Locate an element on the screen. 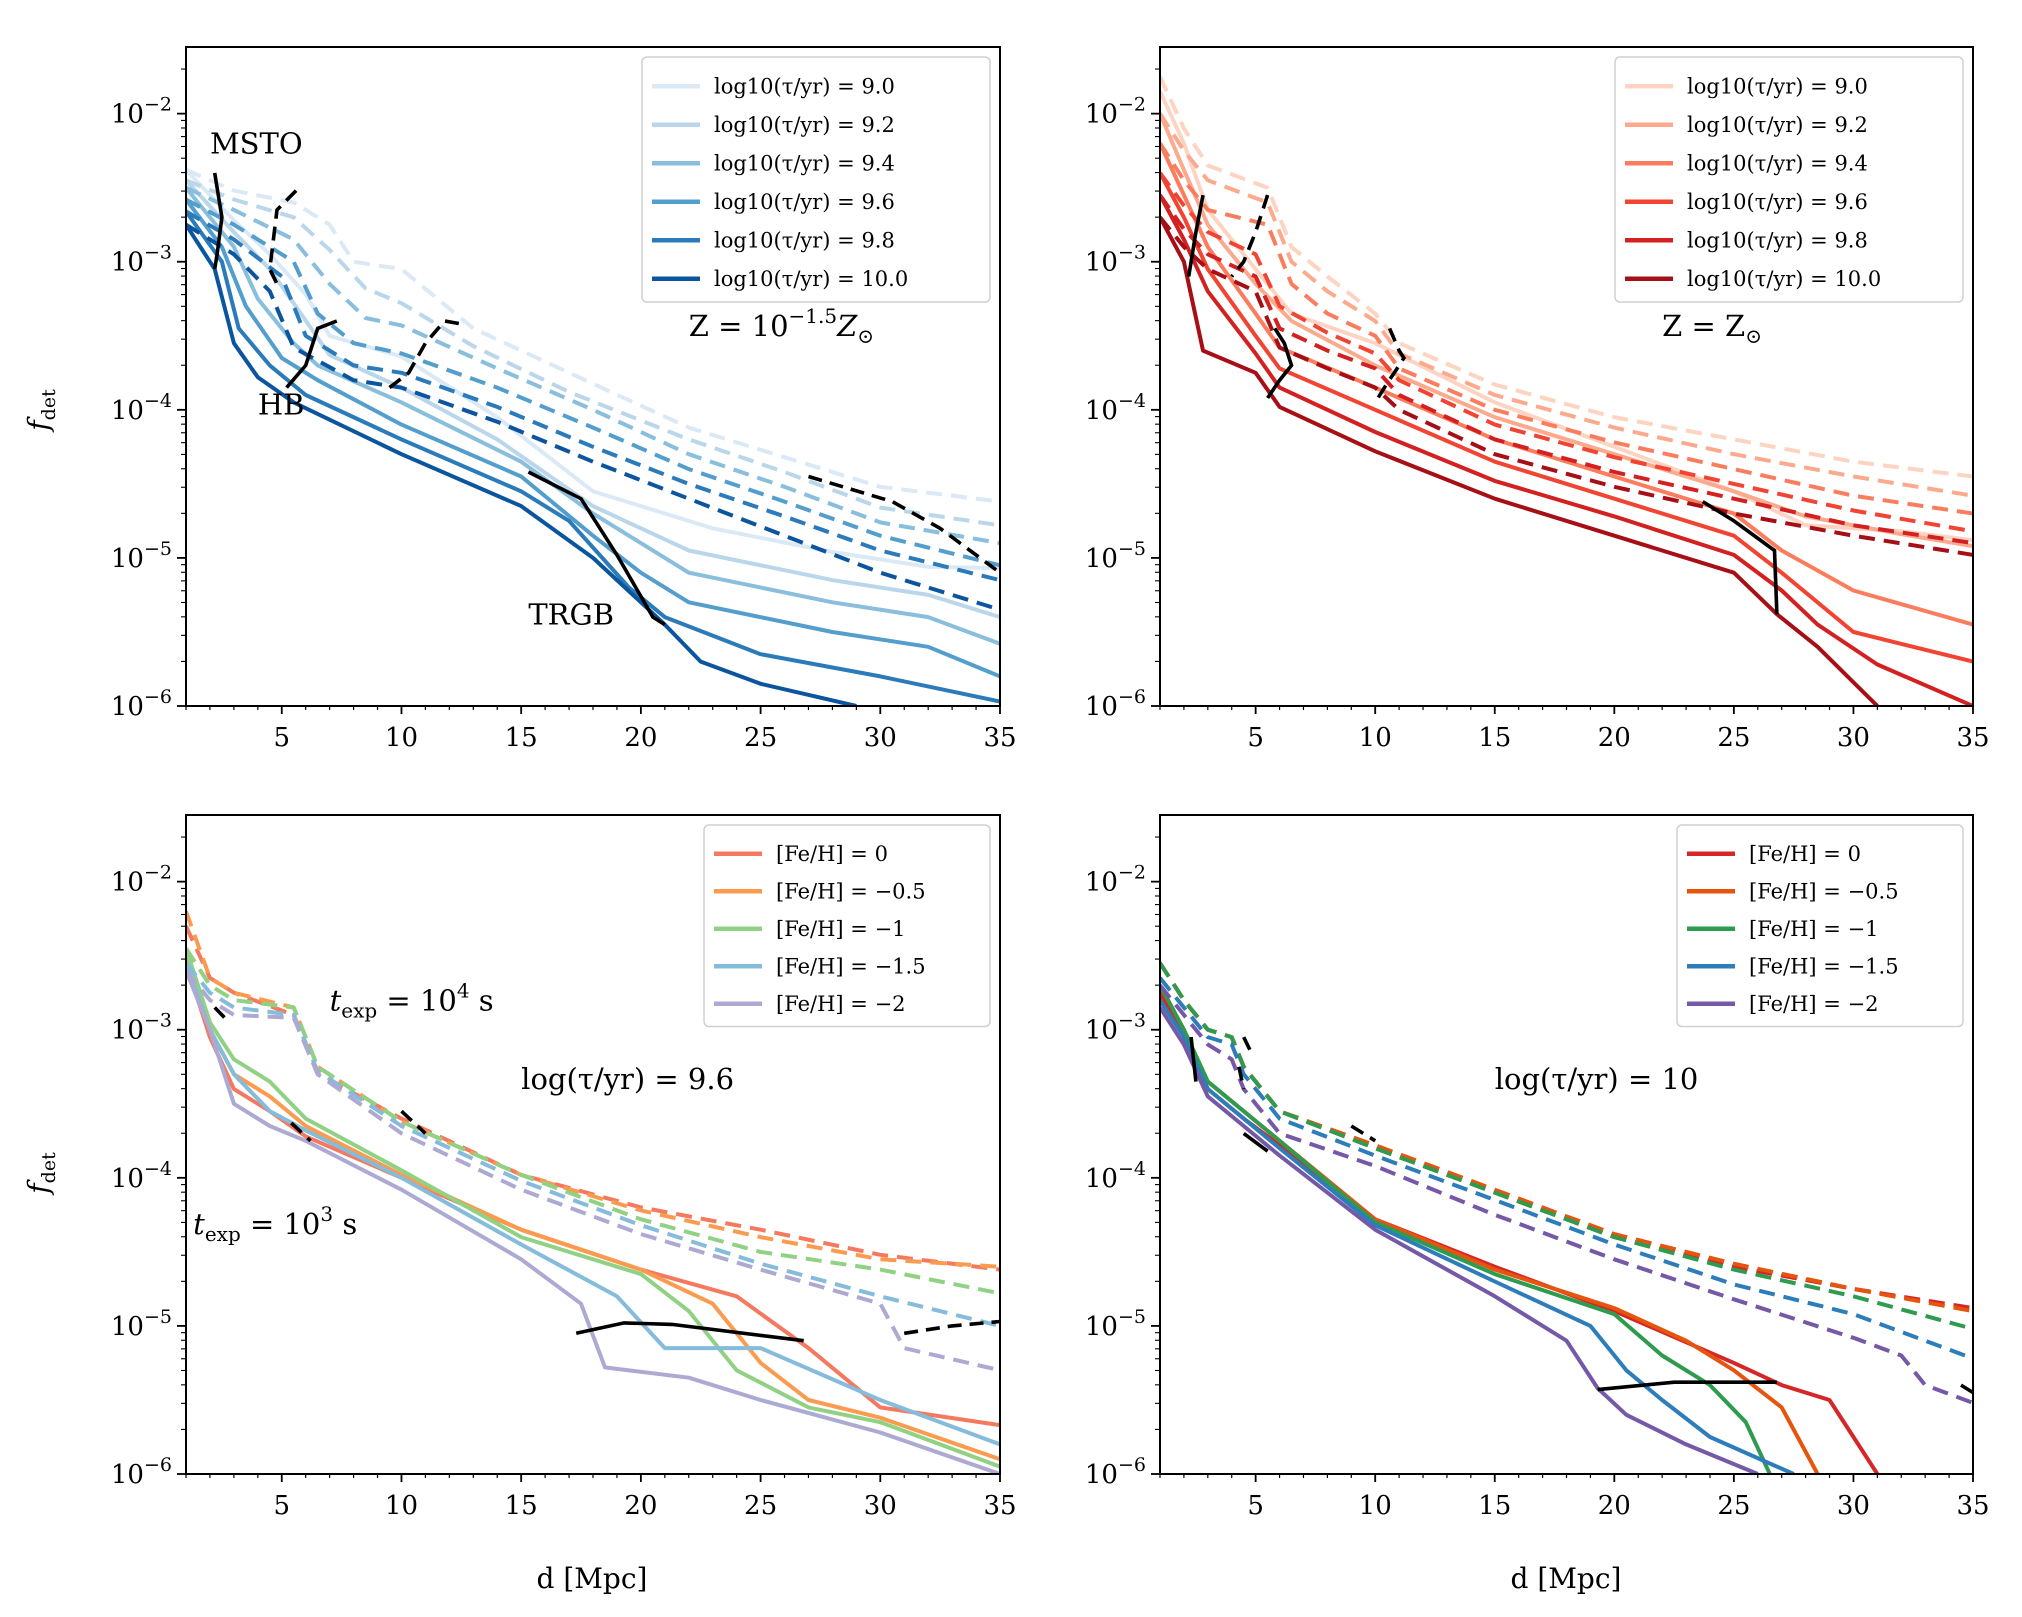  legend-label: log10(τ/yr) = 9.2 is located at coordinates (804, 125).